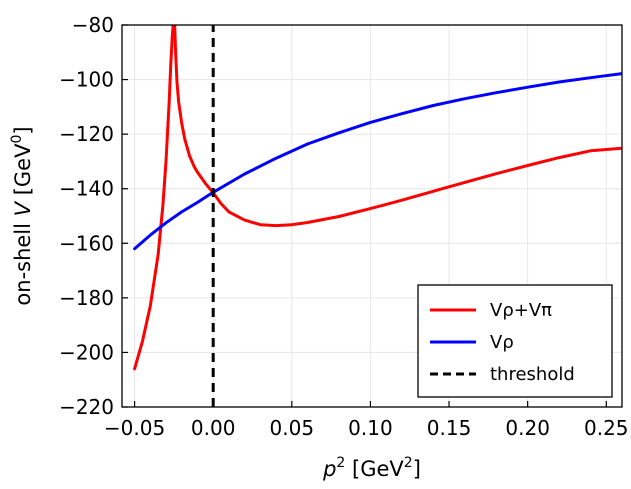 Image resolution: width=631 pixels, height=489 pixels. Describe the element at coordinates (521, 310) in the screenshot. I see `legend-label-vrho-vpi: Vρ+Vπ` at that location.